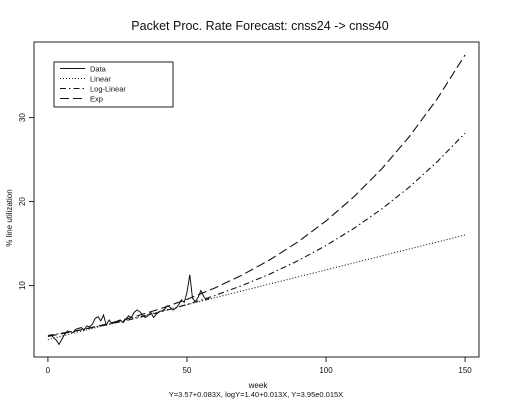 The height and width of the screenshot is (416, 515). I want to click on legend-box, so click(113, 84).